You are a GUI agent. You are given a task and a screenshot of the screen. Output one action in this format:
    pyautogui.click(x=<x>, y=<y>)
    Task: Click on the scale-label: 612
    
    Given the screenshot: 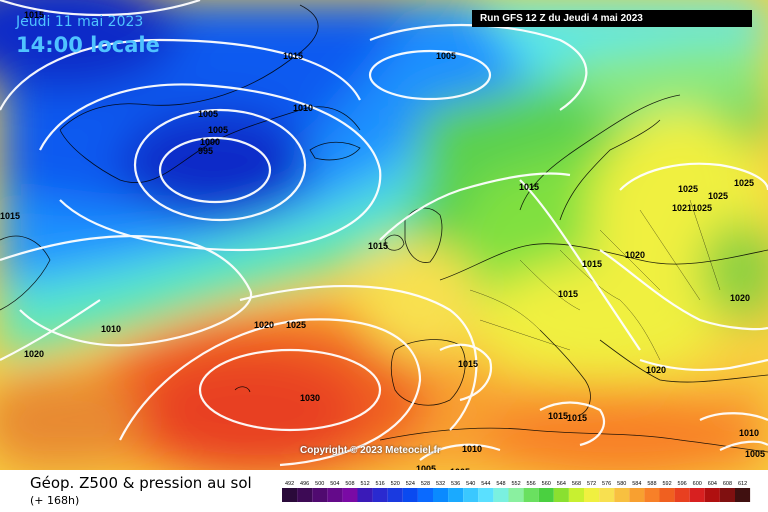 What is the action you would take?
    pyautogui.click(x=742, y=484)
    